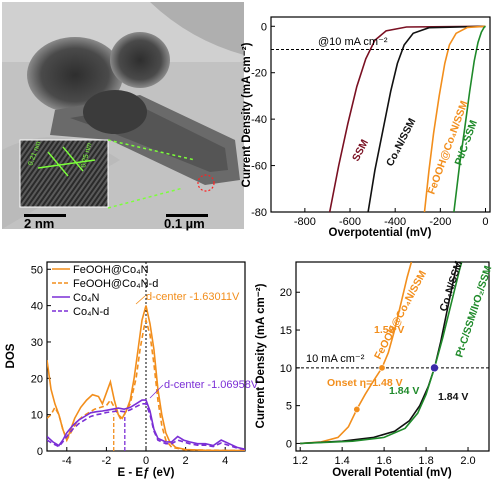  I want to click on reference-line-label: 10 mA cm⁻², so click(335, 359).